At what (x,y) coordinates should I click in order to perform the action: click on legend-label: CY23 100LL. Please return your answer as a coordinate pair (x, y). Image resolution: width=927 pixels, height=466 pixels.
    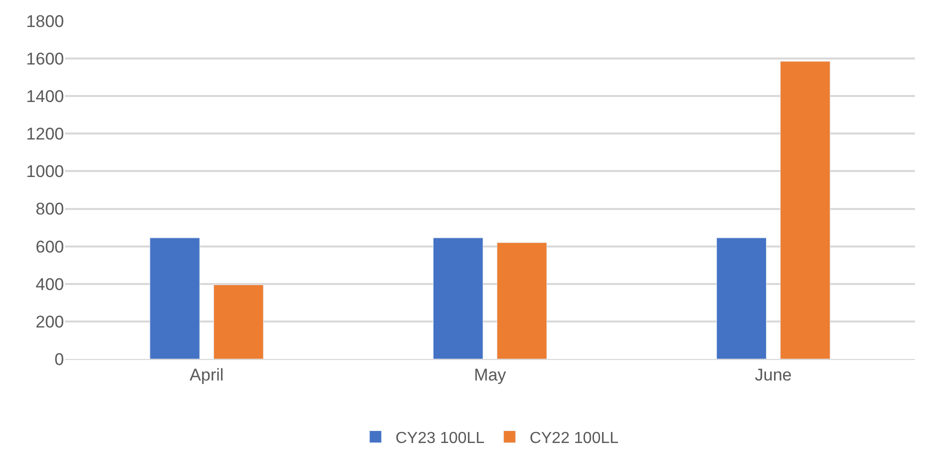
    Looking at the image, I should click on (440, 438).